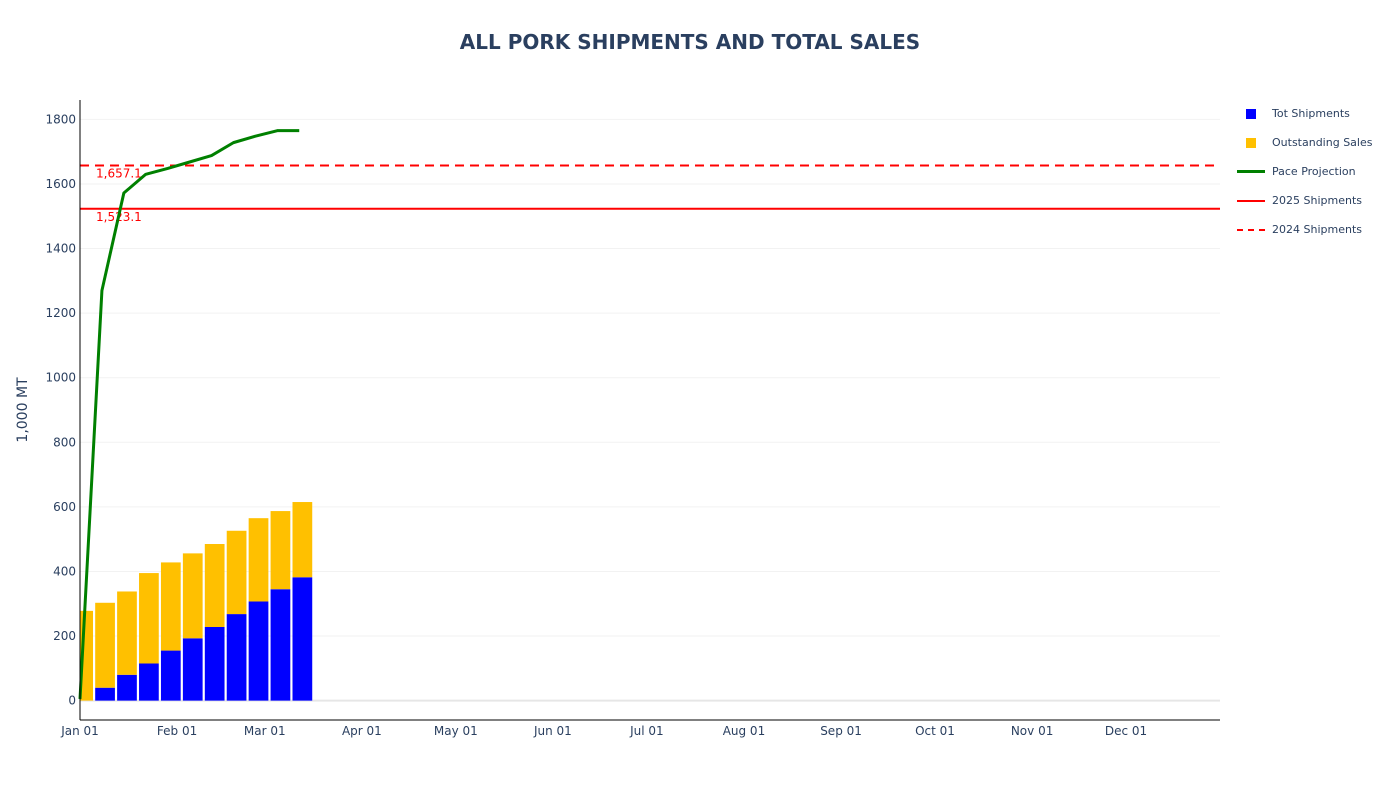  Describe the element at coordinates (64, 571) in the screenshot. I see `y-tick-label: 400` at that location.